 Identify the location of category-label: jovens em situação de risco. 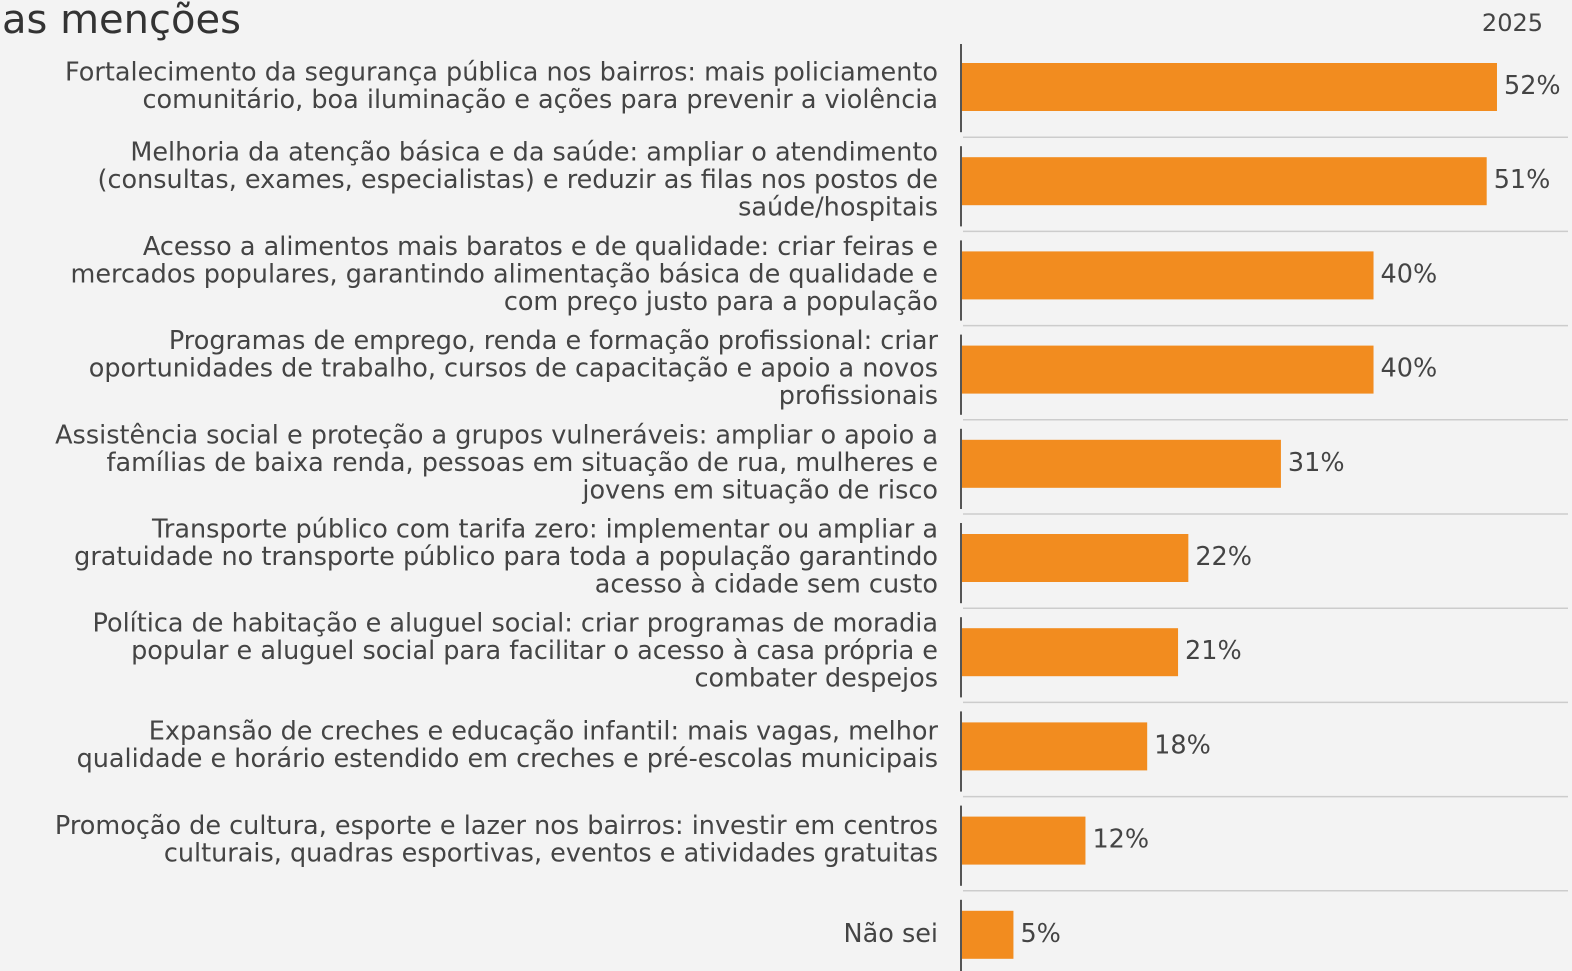
(759, 490).